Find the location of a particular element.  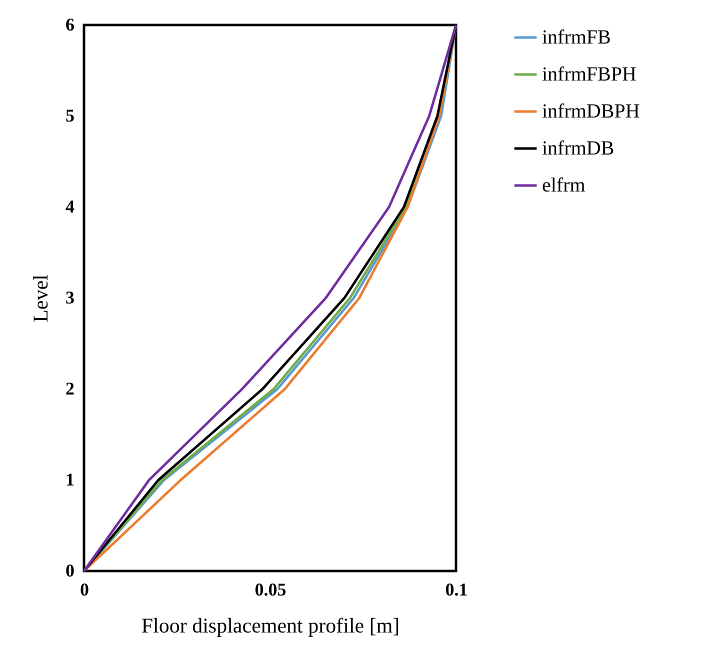

legend-label: infrmDBPH is located at coordinates (591, 111).